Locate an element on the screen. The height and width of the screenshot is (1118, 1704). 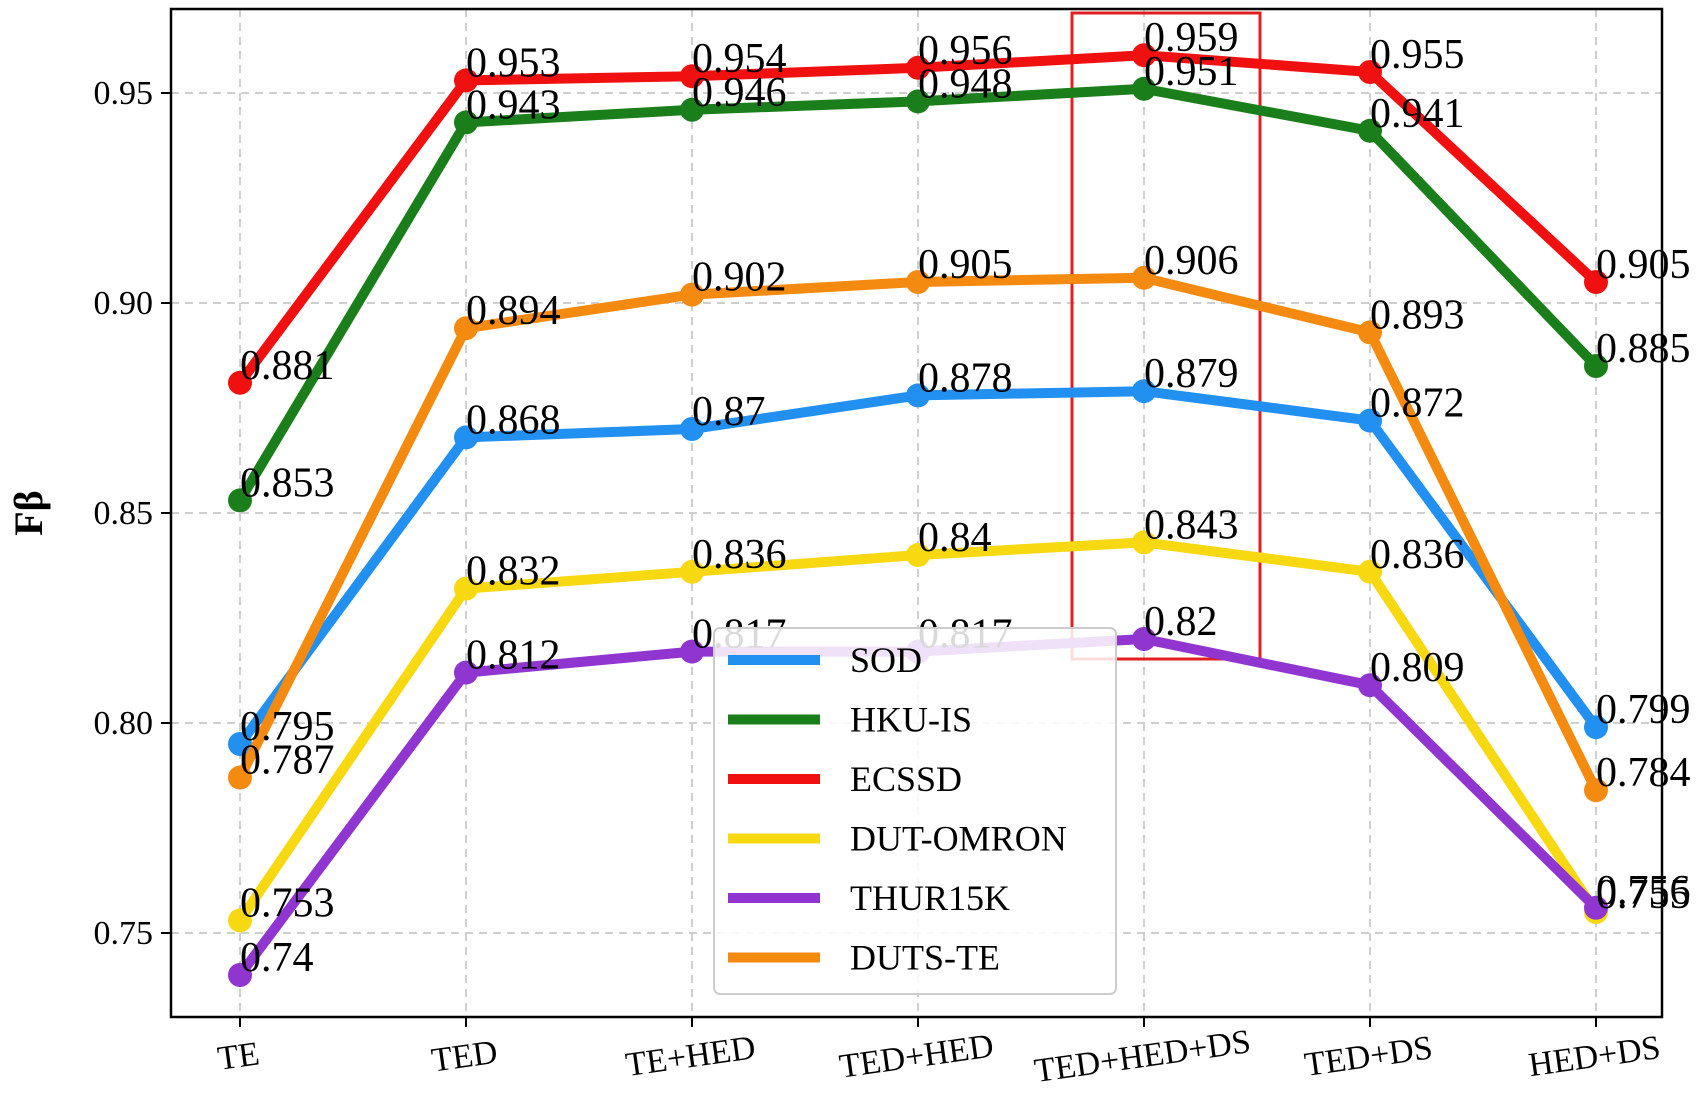
x-tick-label: HED+DS is located at coordinates (1594, 1056).